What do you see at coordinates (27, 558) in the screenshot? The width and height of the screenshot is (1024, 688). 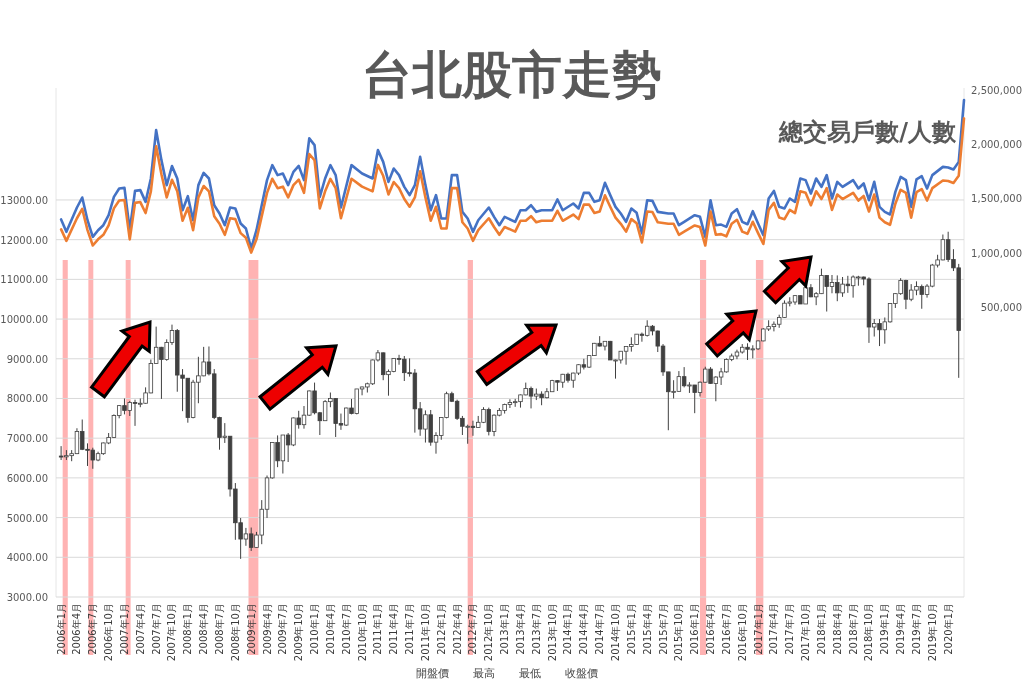 I see `y-tick-label: 4000.00` at bounding box center [27, 558].